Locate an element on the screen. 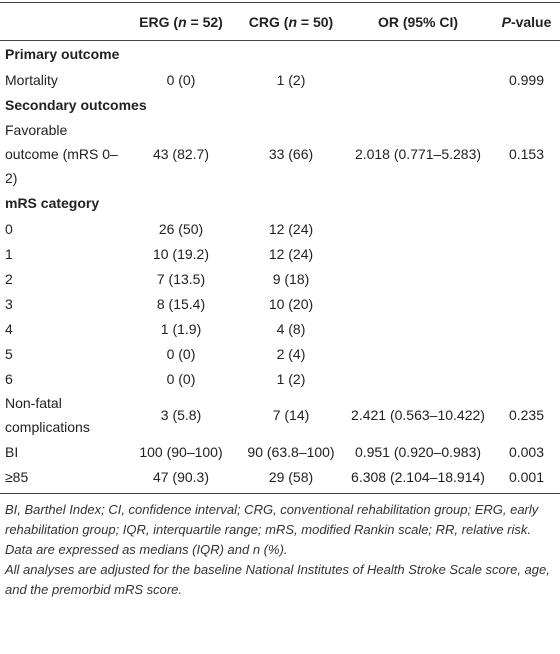 The width and height of the screenshot is (560, 654). row-label: Non-fatal complications is located at coordinates (47, 415).